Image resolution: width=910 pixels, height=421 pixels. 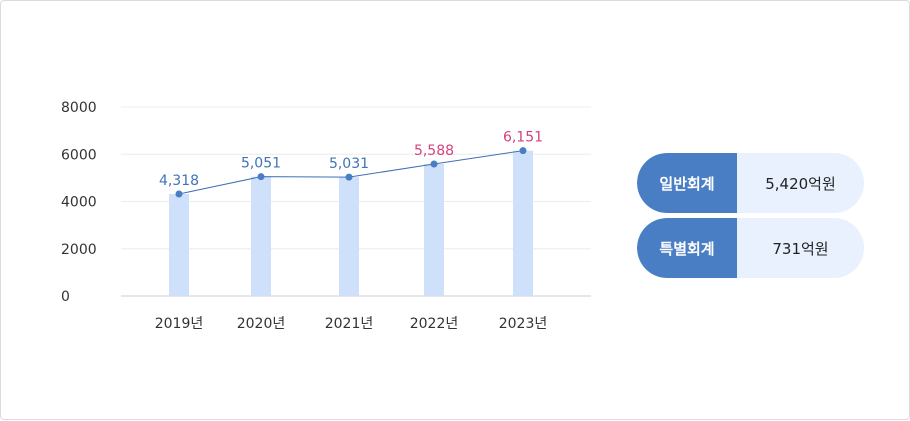 What do you see at coordinates (750, 183) in the screenshot?
I see `general-account-pill: 일반회계 5,420억원` at bounding box center [750, 183].